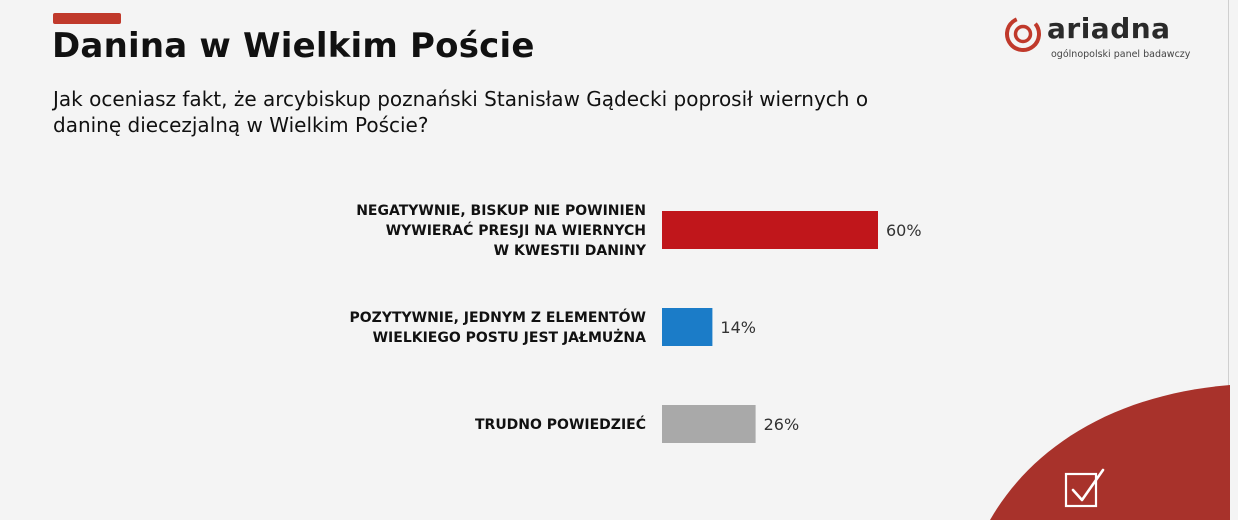  What do you see at coordinates (782, 424) in the screenshot?
I see `value-label-3: 26%` at bounding box center [782, 424].